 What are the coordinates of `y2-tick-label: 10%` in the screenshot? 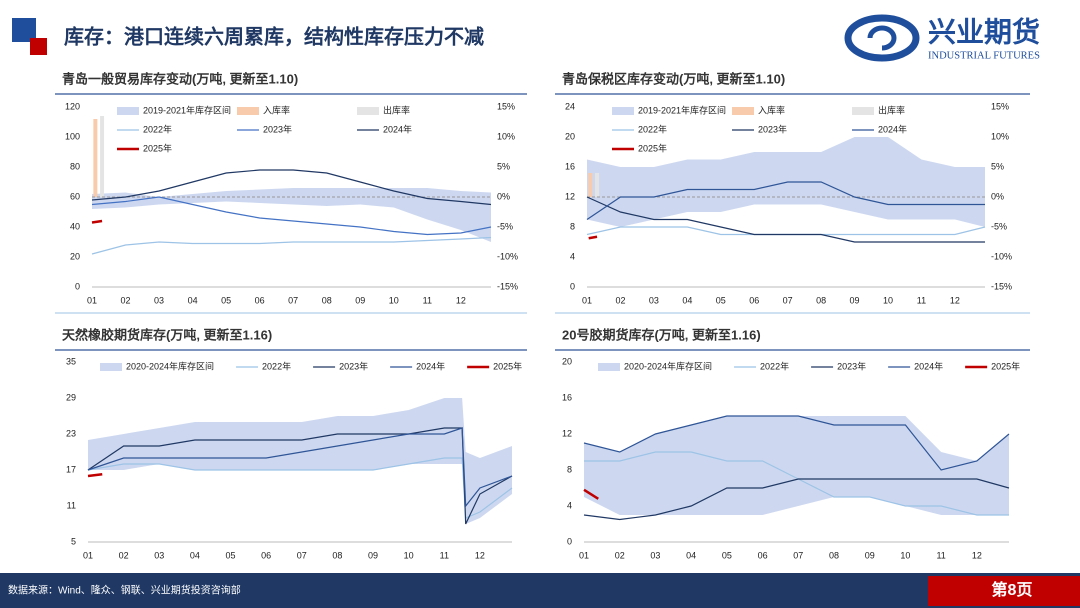 It's located at (506, 136).